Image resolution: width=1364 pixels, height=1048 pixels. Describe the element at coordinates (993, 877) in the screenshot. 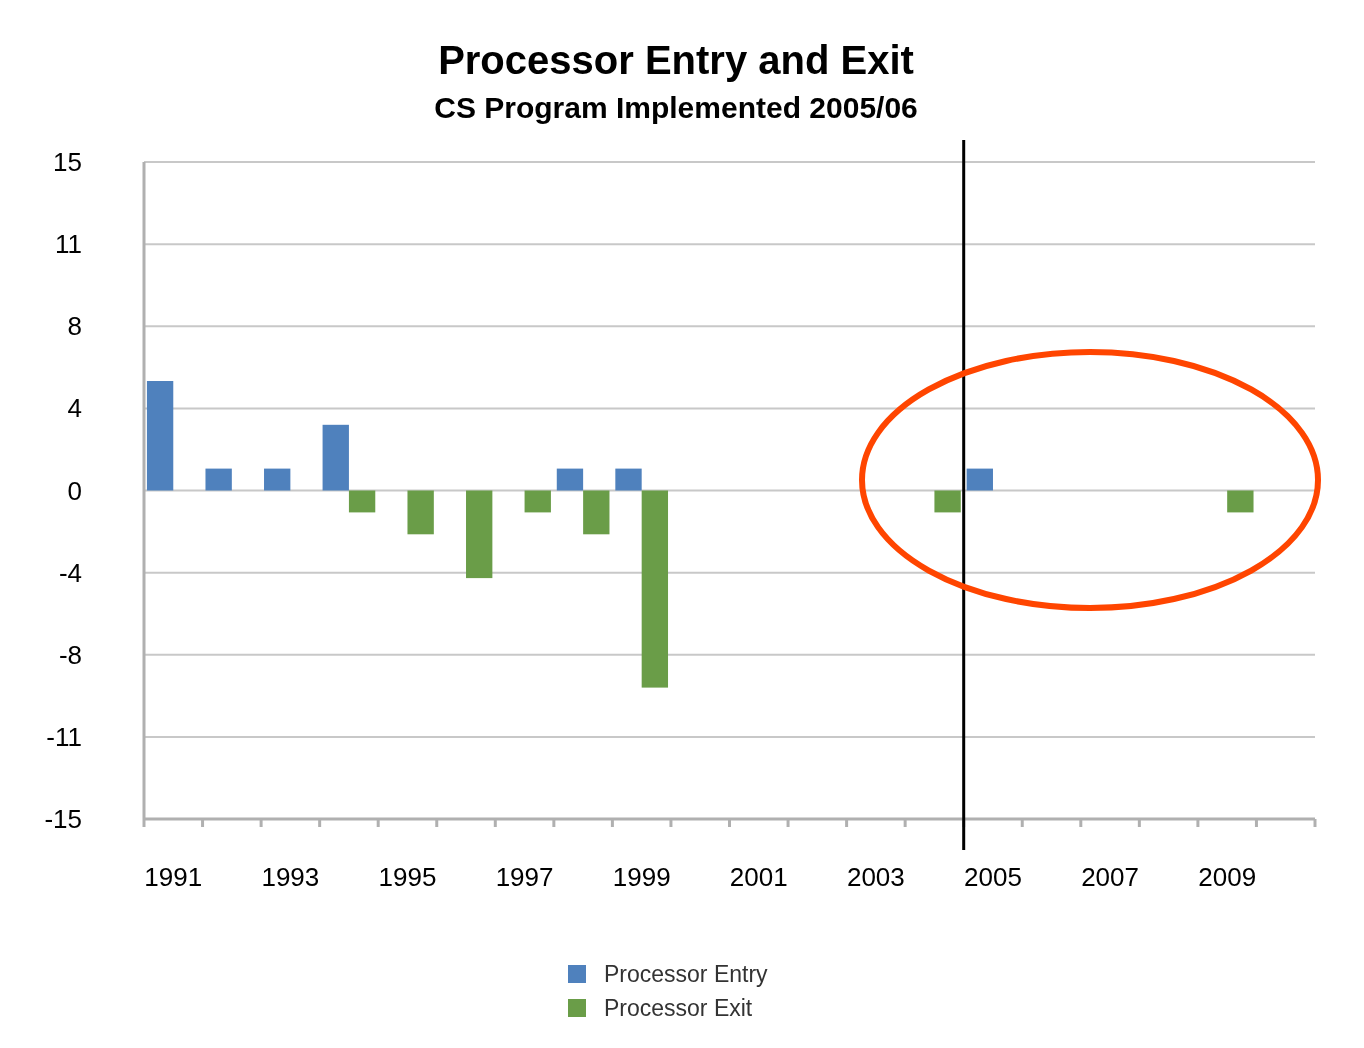

I see `x-tick-label: 2005` at that location.